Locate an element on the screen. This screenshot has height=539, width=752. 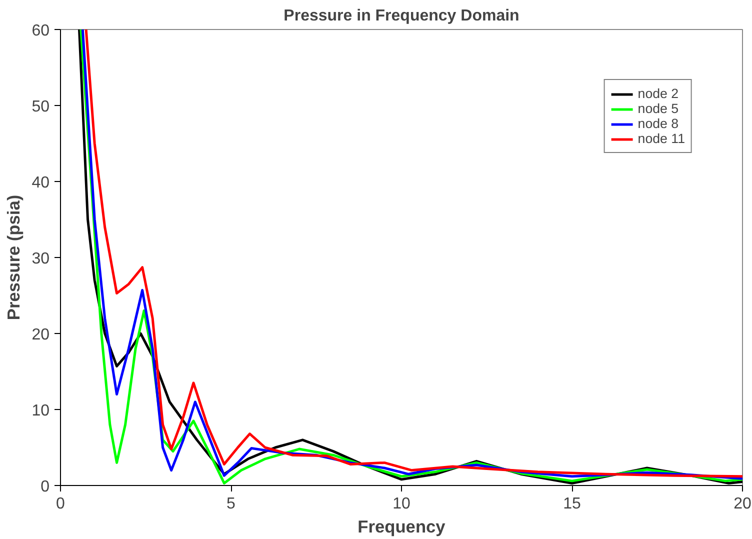
legend-label: node 8 is located at coordinates (658, 123).